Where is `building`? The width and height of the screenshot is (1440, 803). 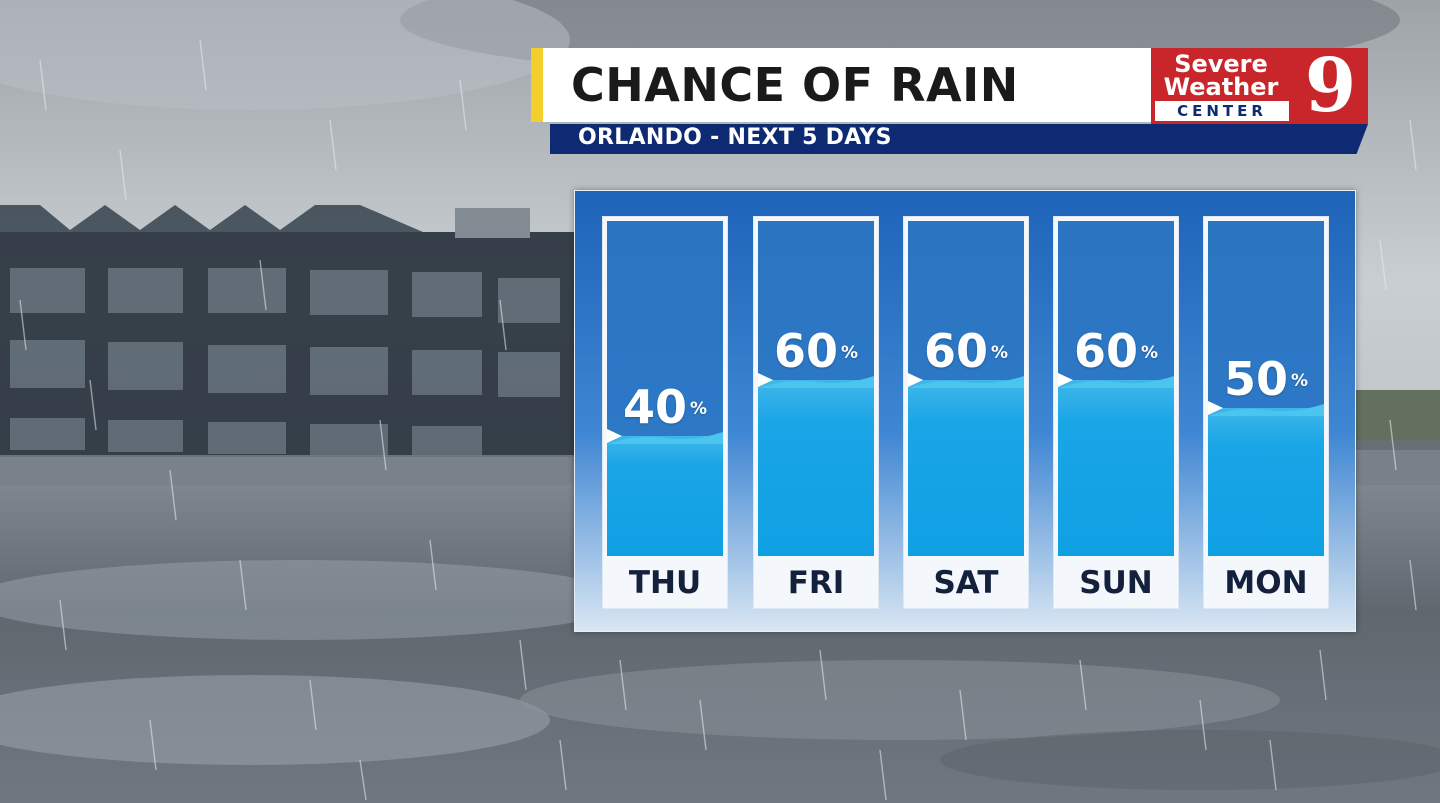 building is located at coordinates (287, 331).